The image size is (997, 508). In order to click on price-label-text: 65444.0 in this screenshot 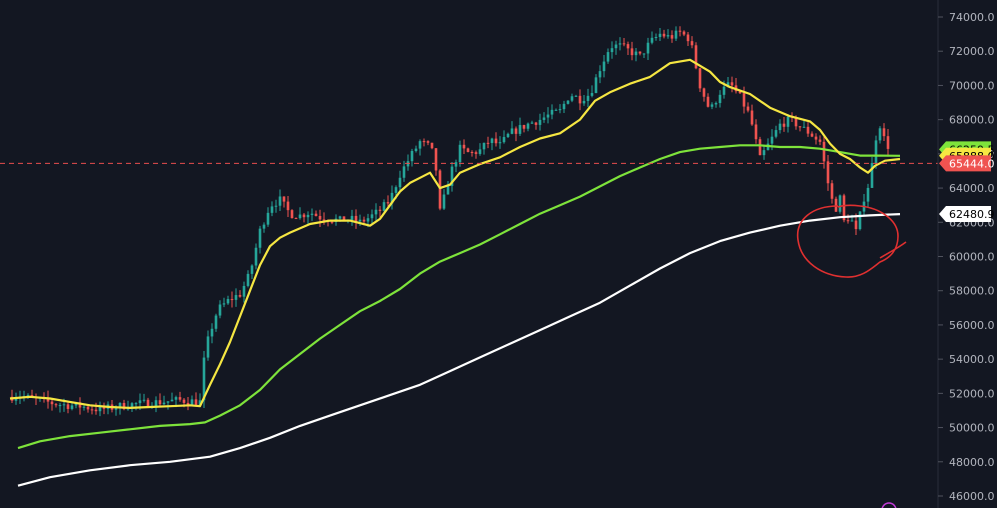, I will do `click(972, 163)`.